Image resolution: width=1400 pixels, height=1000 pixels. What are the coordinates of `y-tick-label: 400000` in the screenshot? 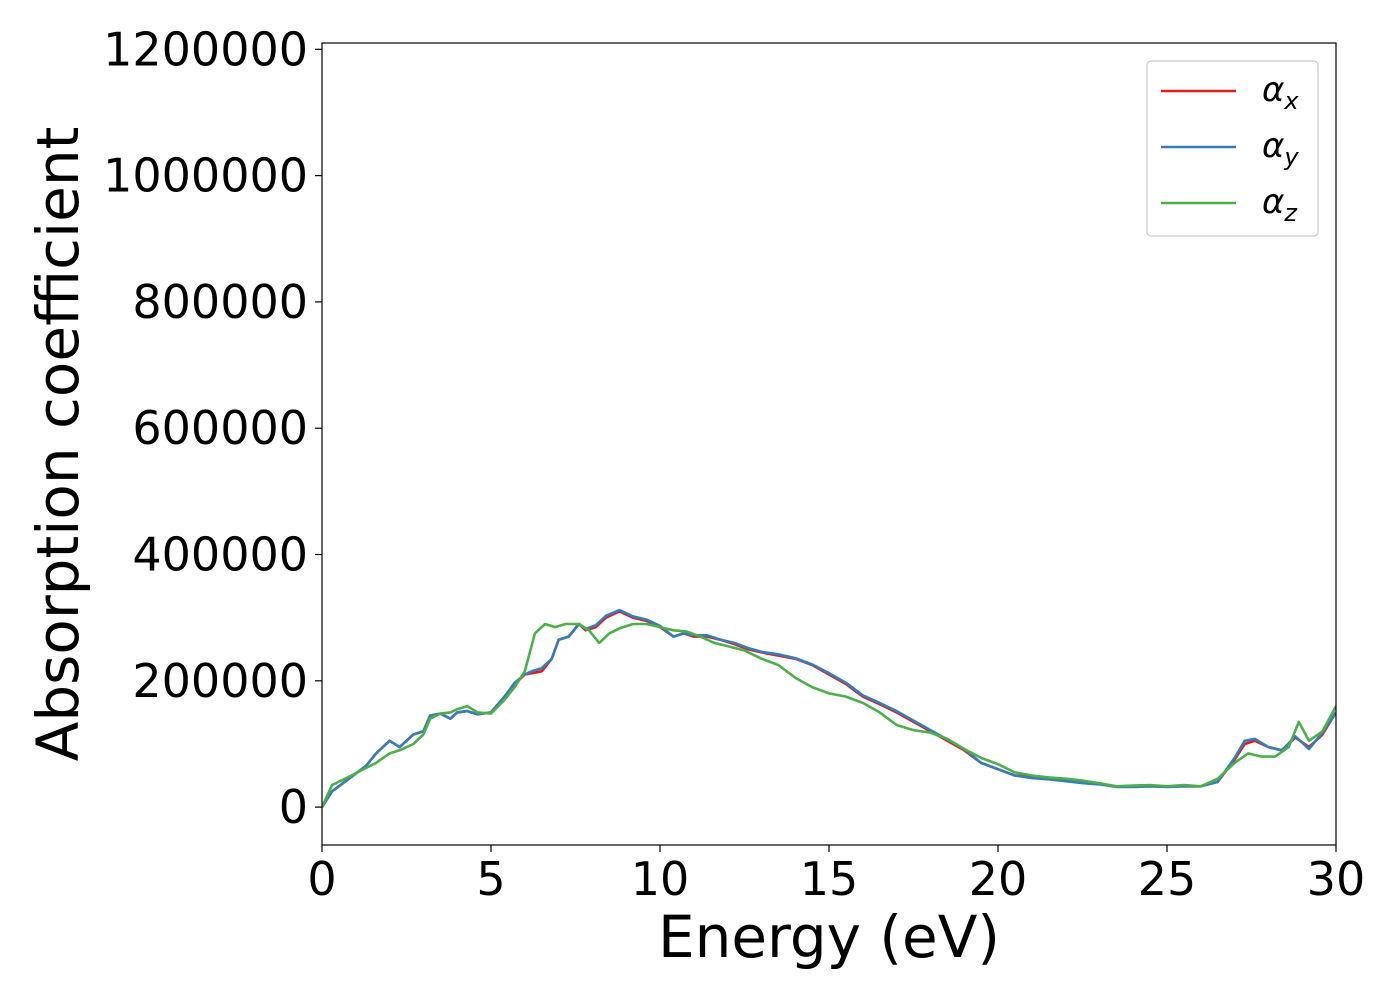 It's located at (220, 555).